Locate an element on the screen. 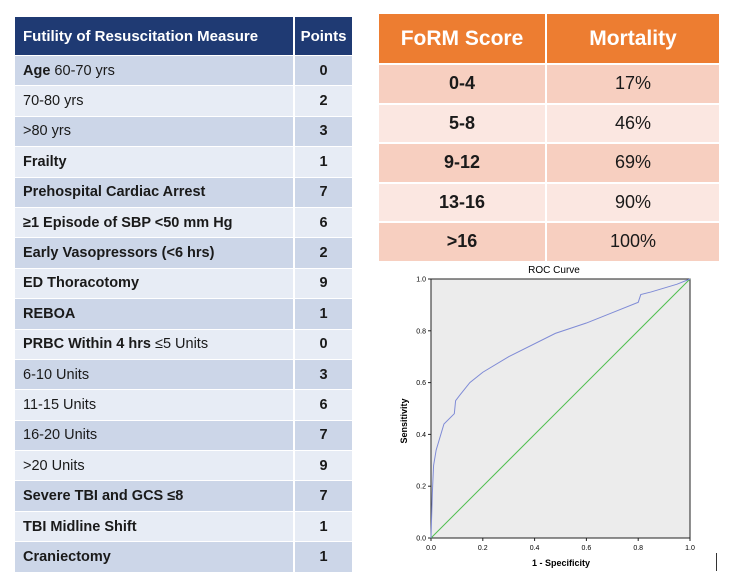  mortality-cell: 69% is located at coordinates (633, 162).